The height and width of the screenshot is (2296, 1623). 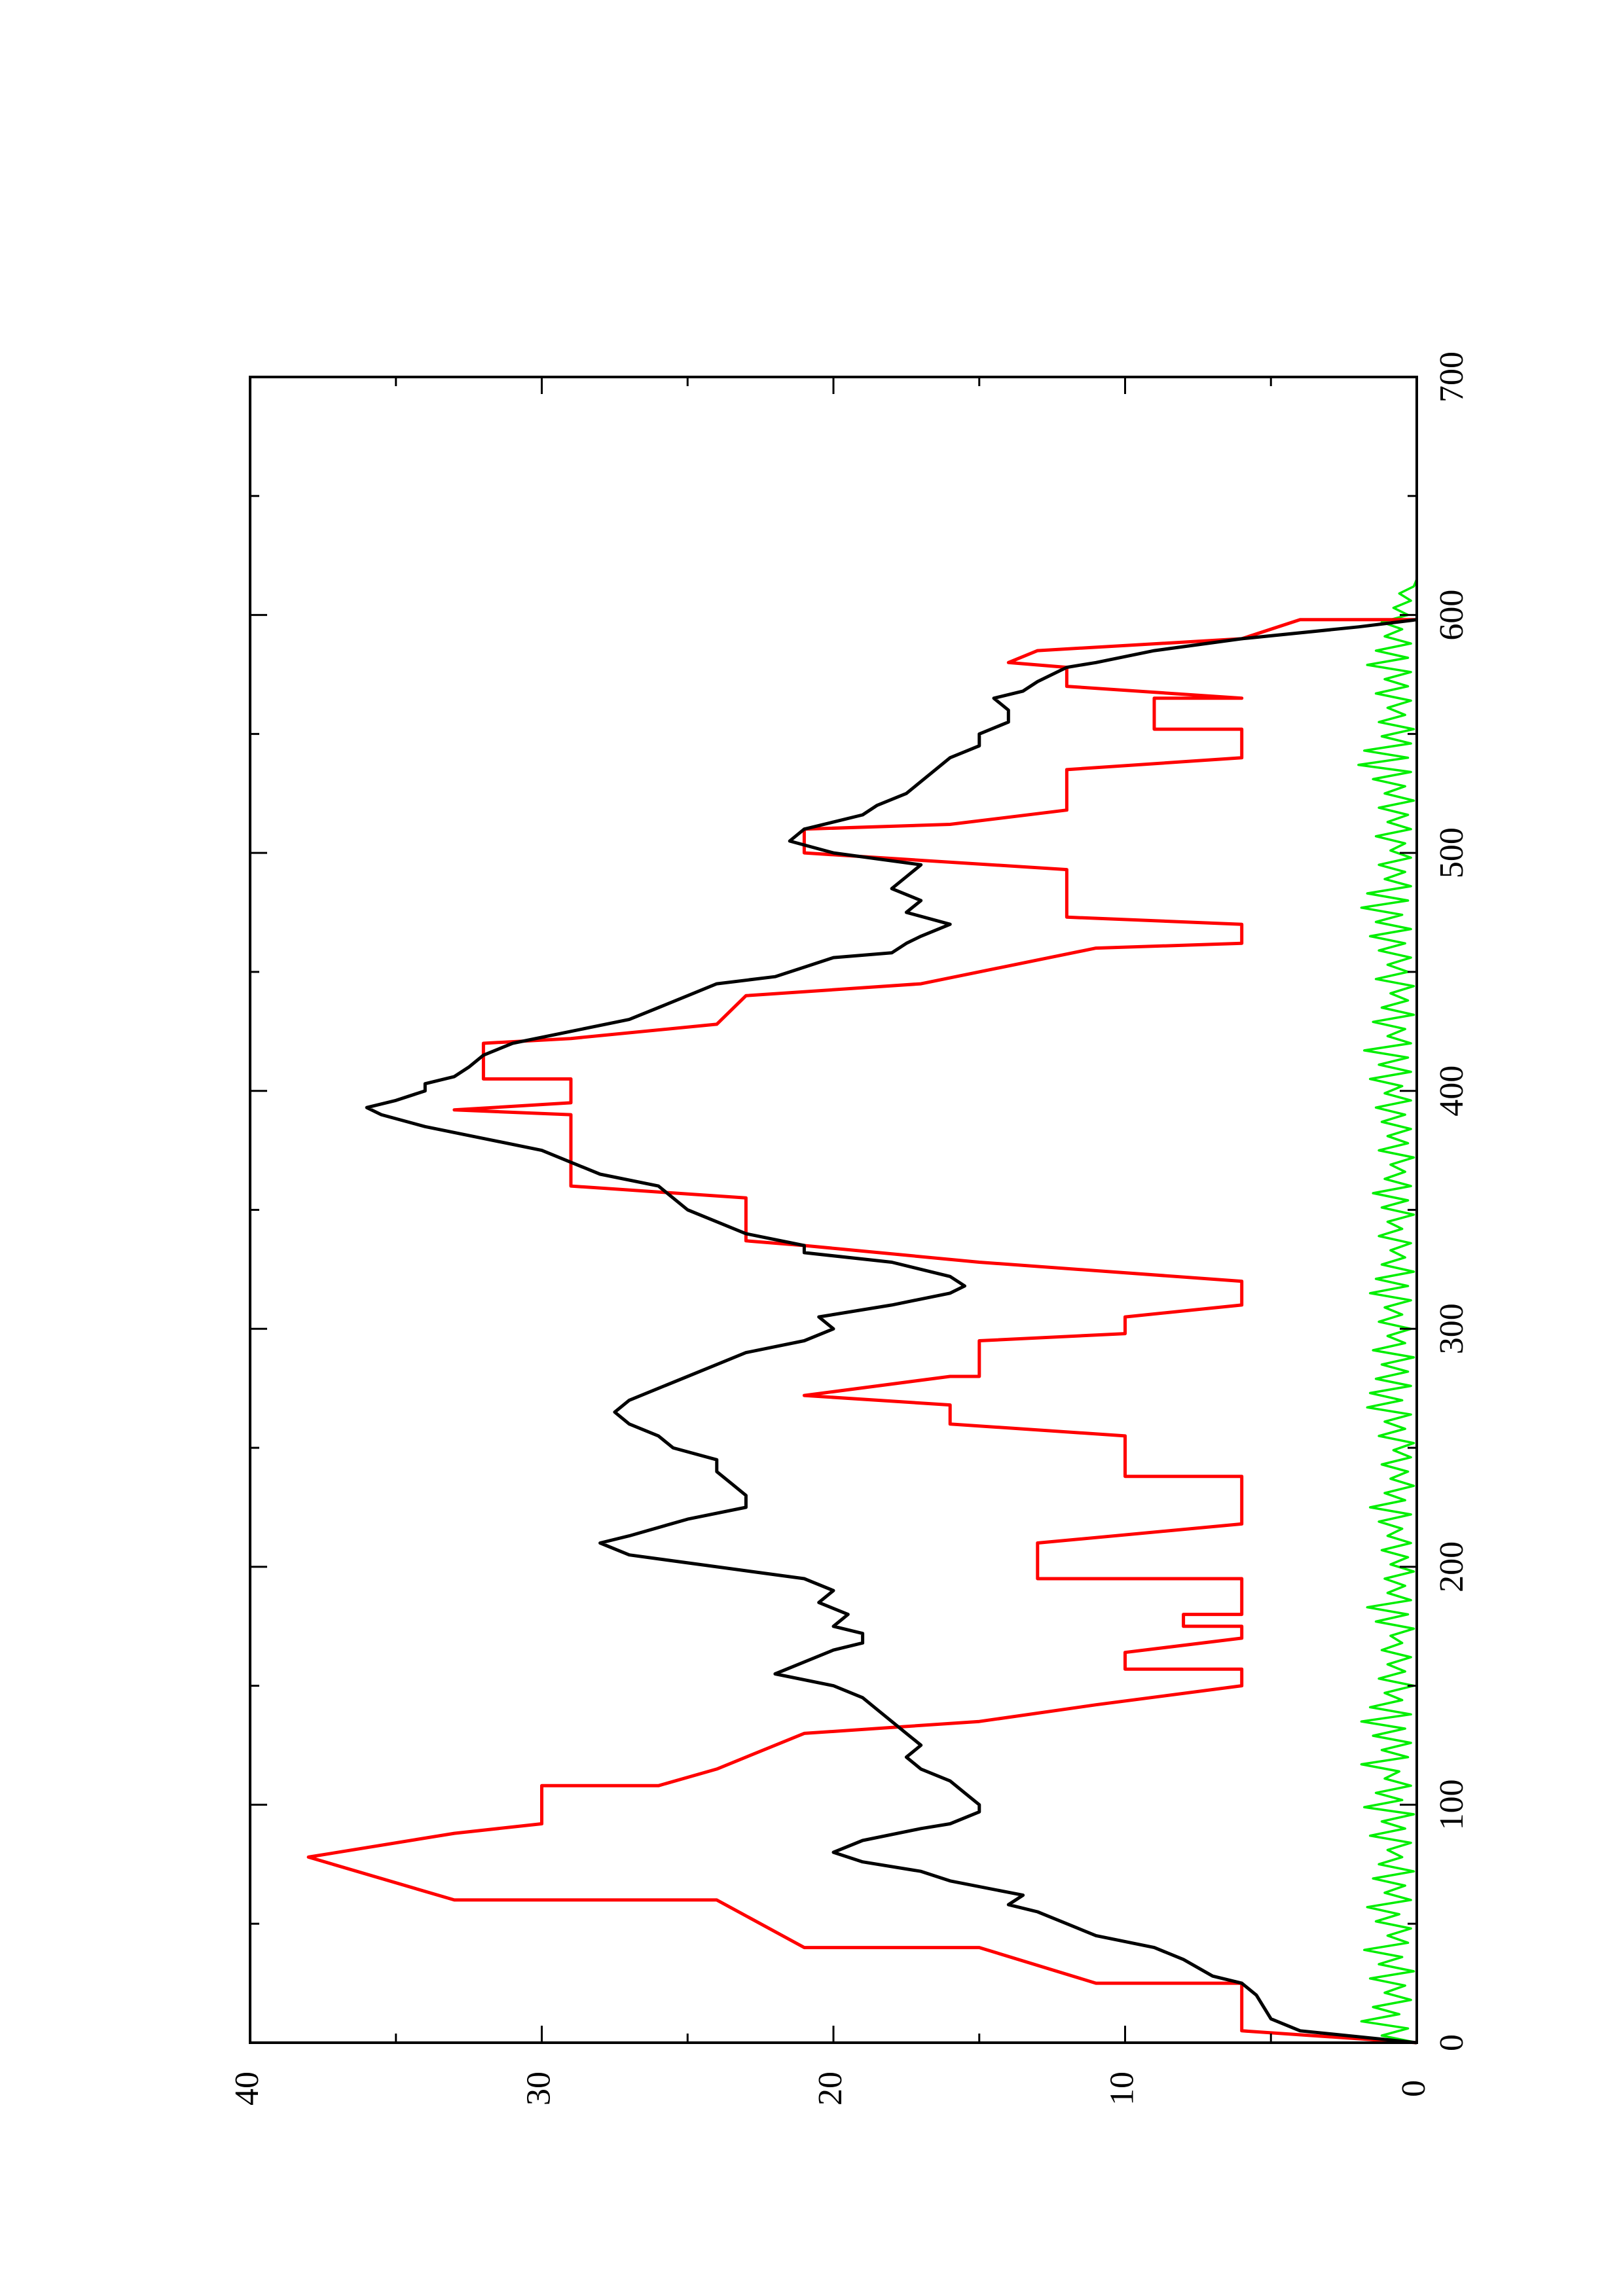 What do you see at coordinates (830, 2089) in the screenshot?
I see `y-tick-label: 20` at bounding box center [830, 2089].